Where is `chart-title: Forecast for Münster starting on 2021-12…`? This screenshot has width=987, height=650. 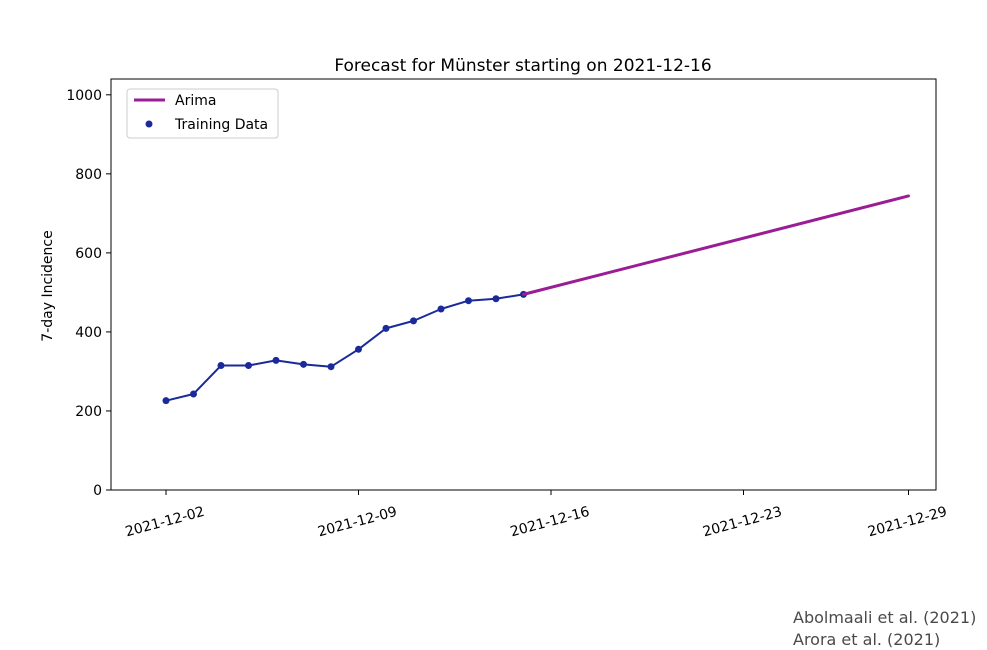 chart-title: Forecast for Münster starting on 2021-12… is located at coordinates (522, 66).